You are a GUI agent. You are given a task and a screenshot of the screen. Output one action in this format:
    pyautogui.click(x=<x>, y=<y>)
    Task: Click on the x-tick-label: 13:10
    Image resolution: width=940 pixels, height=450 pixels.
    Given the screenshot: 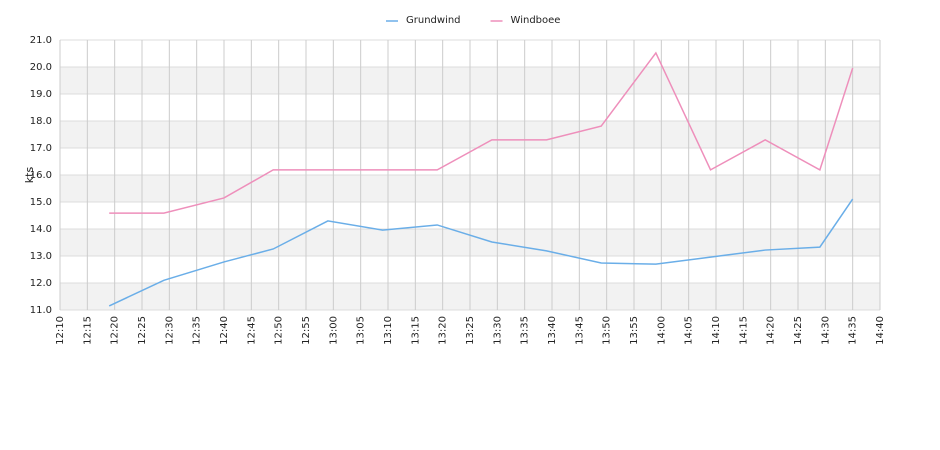 What is the action you would take?
    pyautogui.click(x=388, y=330)
    